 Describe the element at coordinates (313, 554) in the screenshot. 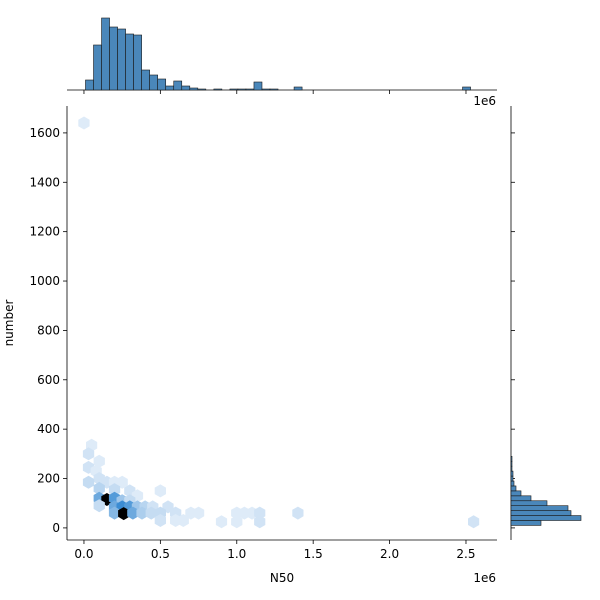

I see `x-tick-label: 1.5` at that location.